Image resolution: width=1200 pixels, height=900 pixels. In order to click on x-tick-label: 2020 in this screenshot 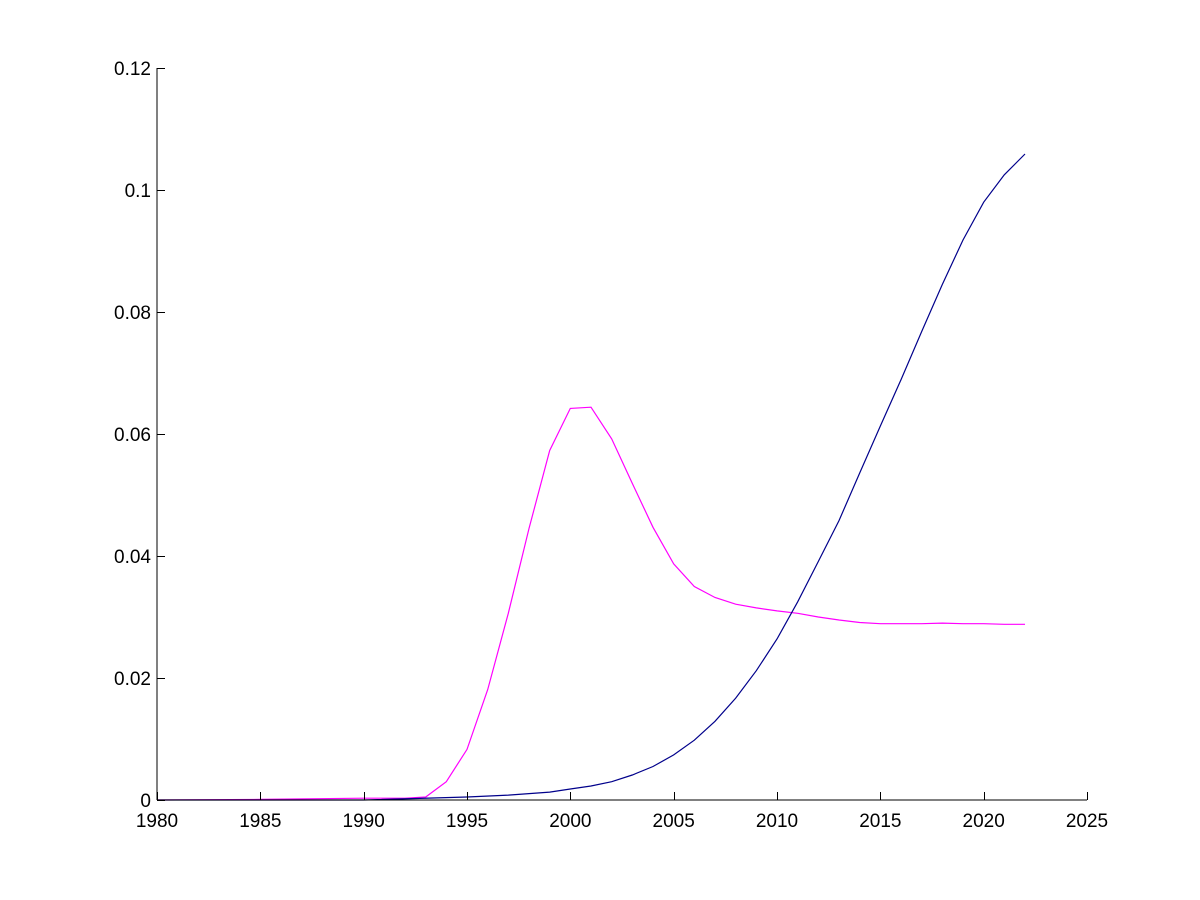, I will do `click(984, 821)`.